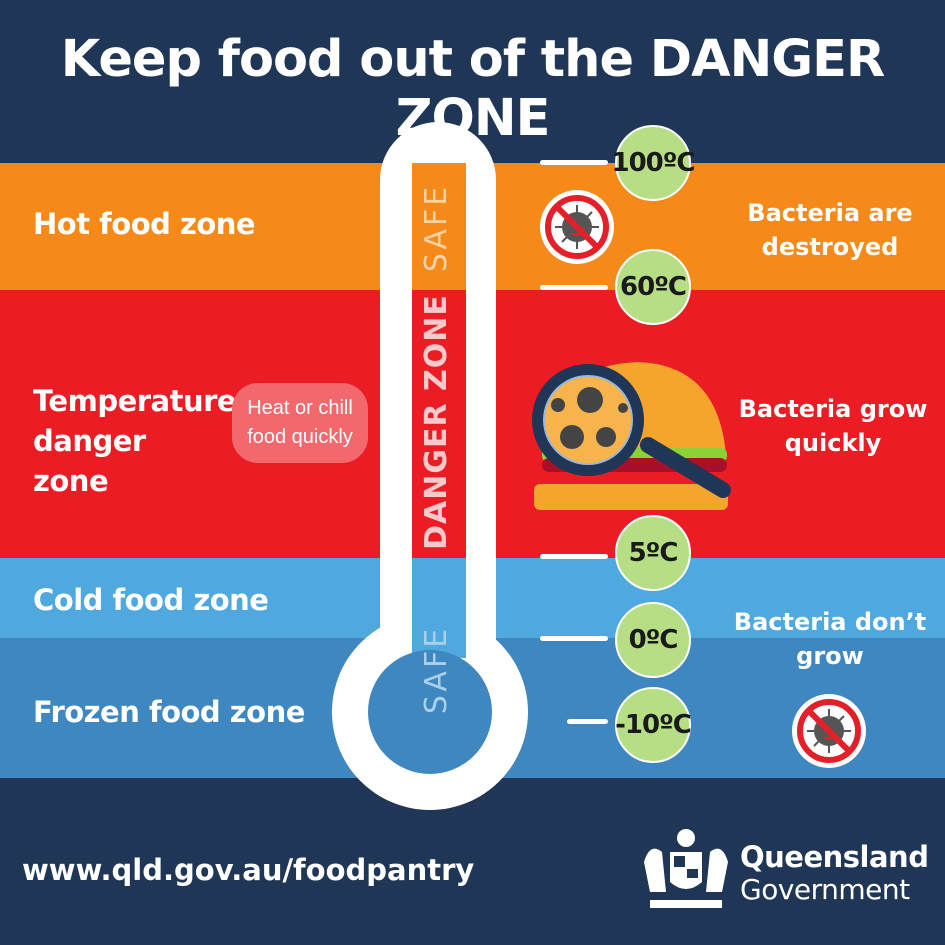 The width and height of the screenshot is (945, 945). What do you see at coordinates (439, 608) in the screenshot?
I see `column-cold` at bounding box center [439, 608].